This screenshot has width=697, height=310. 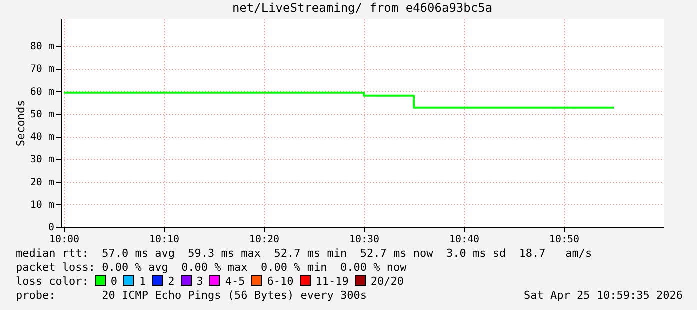 I want to click on text: 2, so click(x=171, y=281).